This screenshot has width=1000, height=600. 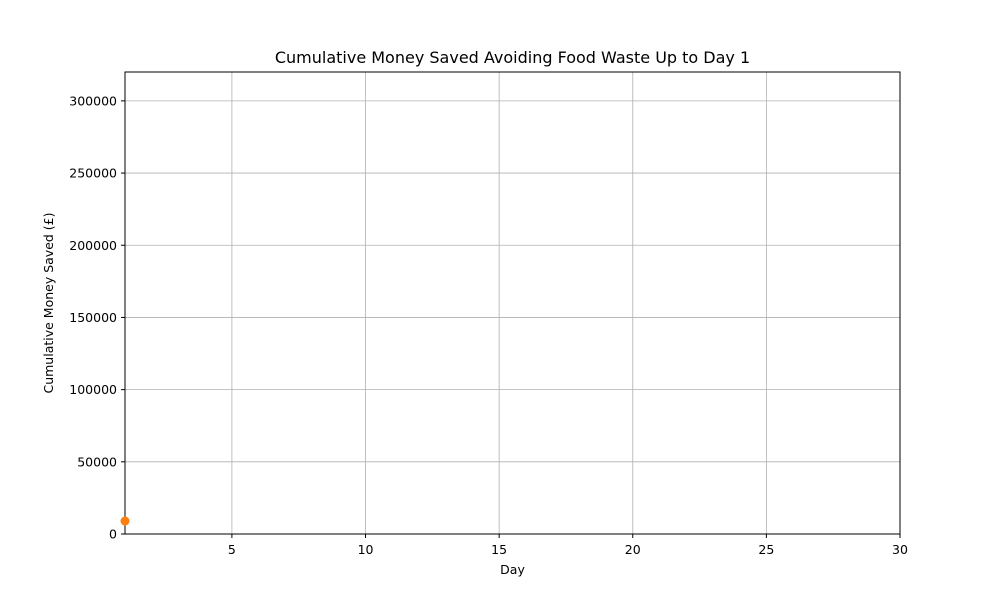 I want to click on x-tick-label: 5, so click(x=232, y=549).